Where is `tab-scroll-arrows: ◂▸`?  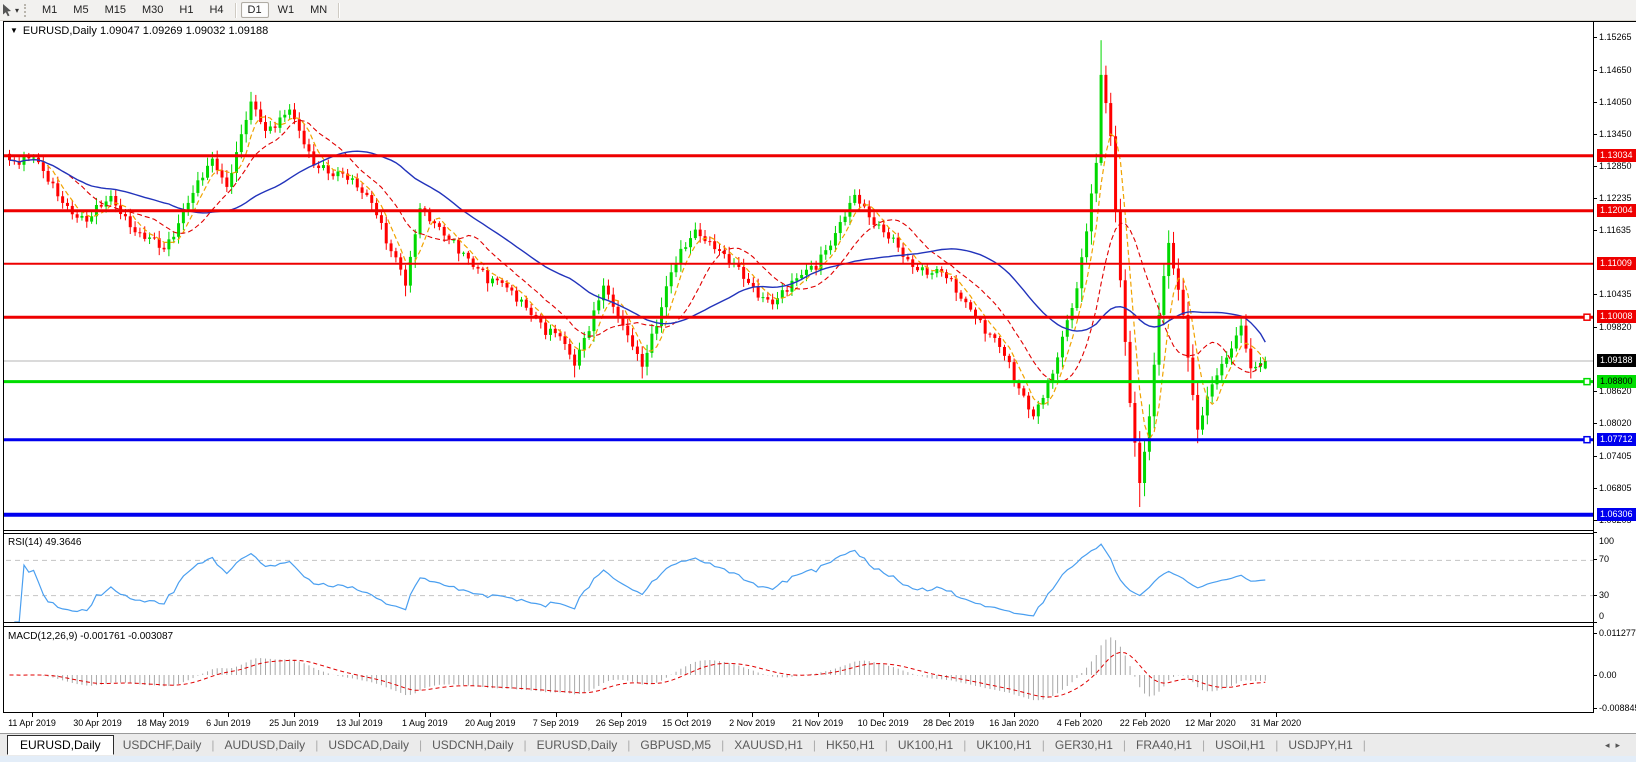 tab-scroll-arrows: ◂▸ is located at coordinates (1615, 744).